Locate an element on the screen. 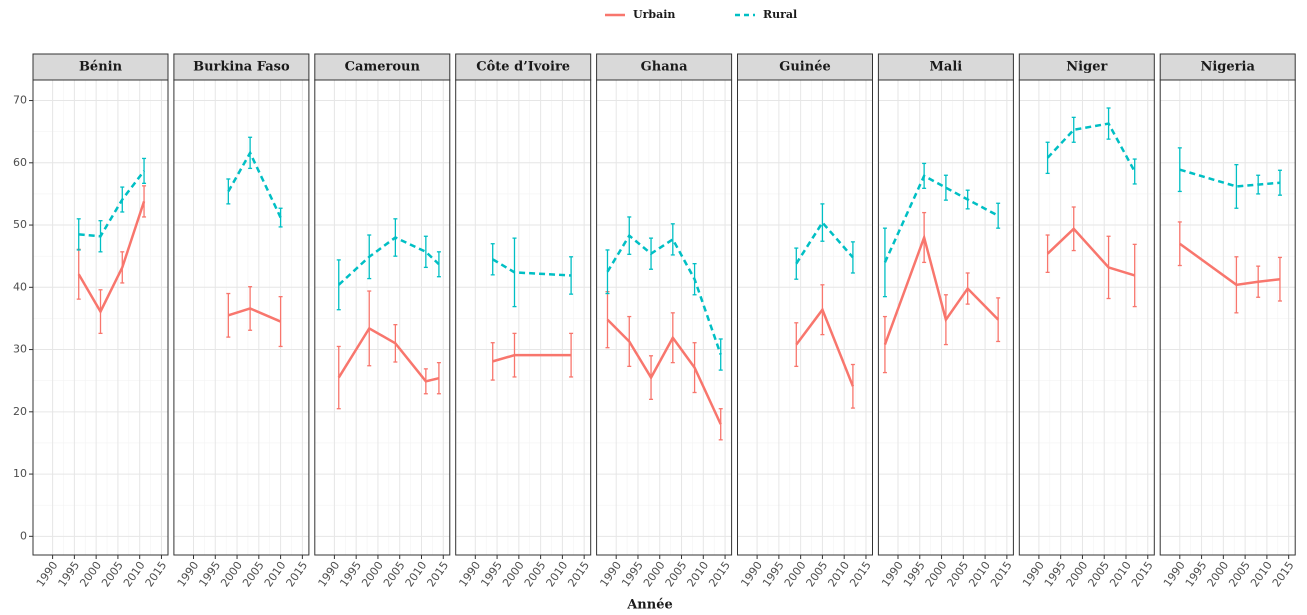 This screenshot has height=615, width=1307. y-tick-label: 10 is located at coordinates (20, 473).